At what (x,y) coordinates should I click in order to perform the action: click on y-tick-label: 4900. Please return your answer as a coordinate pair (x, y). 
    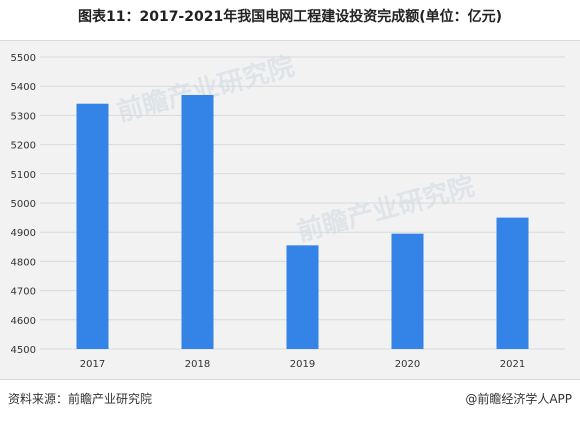
    Looking at the image, I should click on (23, 233).